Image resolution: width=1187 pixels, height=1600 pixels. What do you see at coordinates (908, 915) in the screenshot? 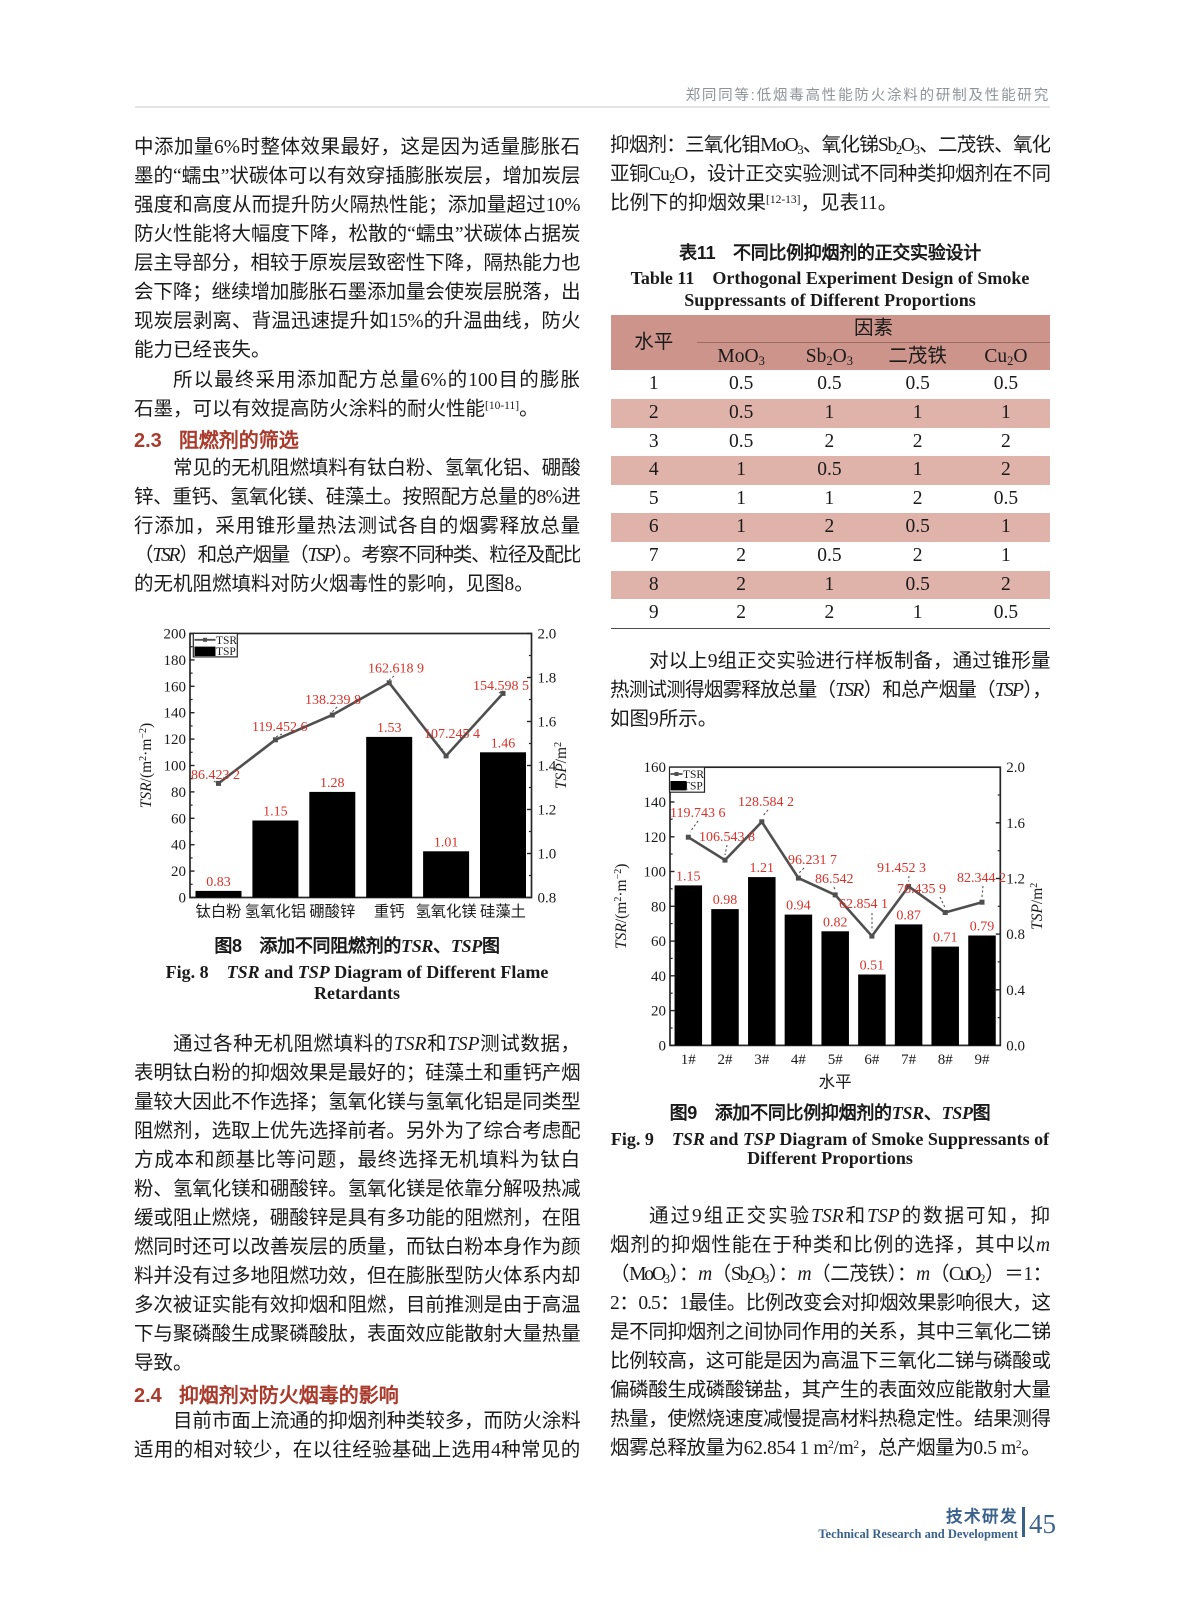
I see `svg-text: 0.87` at bounding box center [908, 915].